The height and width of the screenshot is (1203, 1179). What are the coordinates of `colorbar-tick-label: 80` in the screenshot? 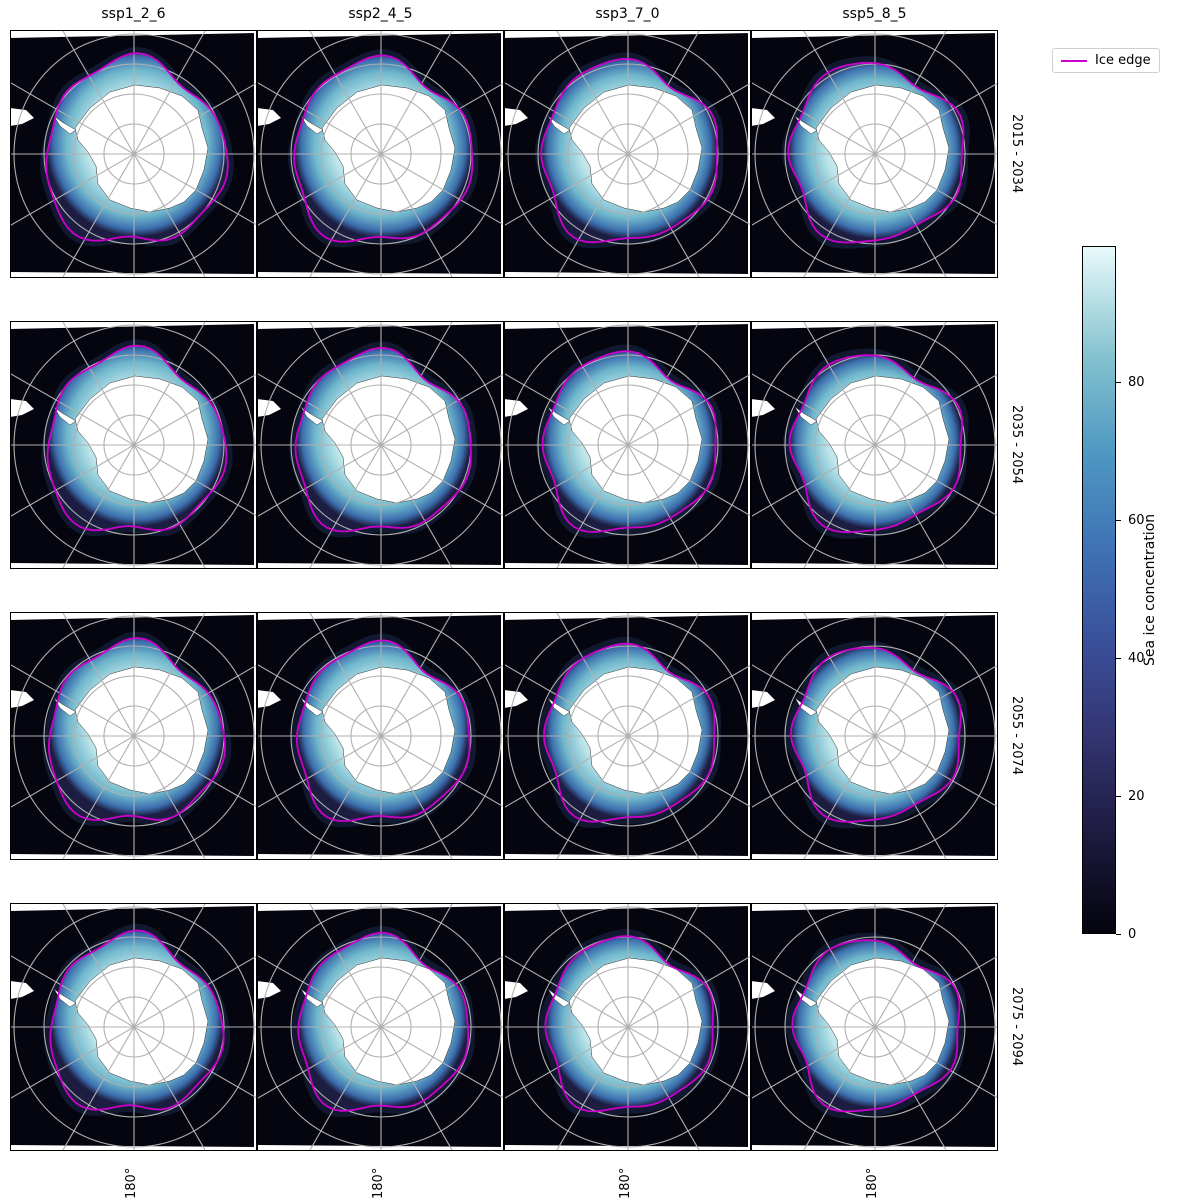 It's located at (1136, 382).